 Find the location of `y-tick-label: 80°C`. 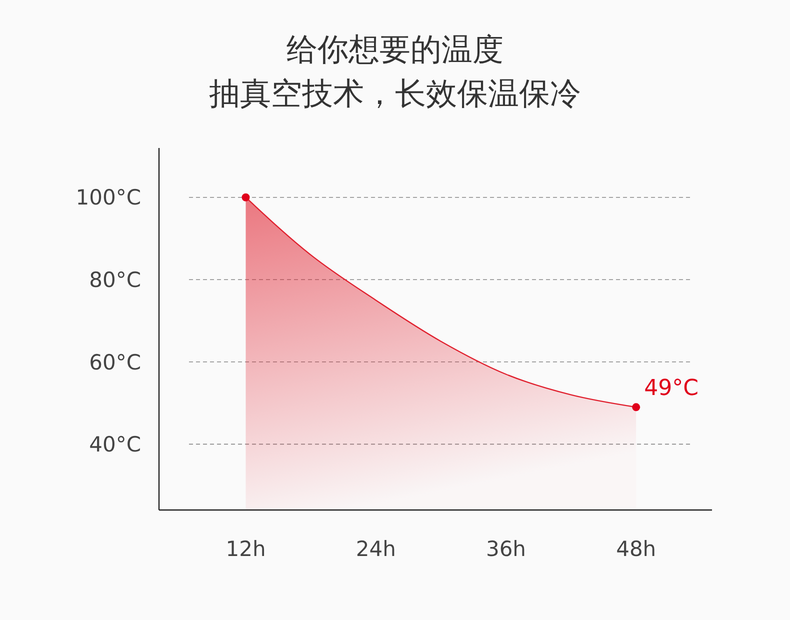

y-tick-label: 80°C is located at coordinates (115, 280).